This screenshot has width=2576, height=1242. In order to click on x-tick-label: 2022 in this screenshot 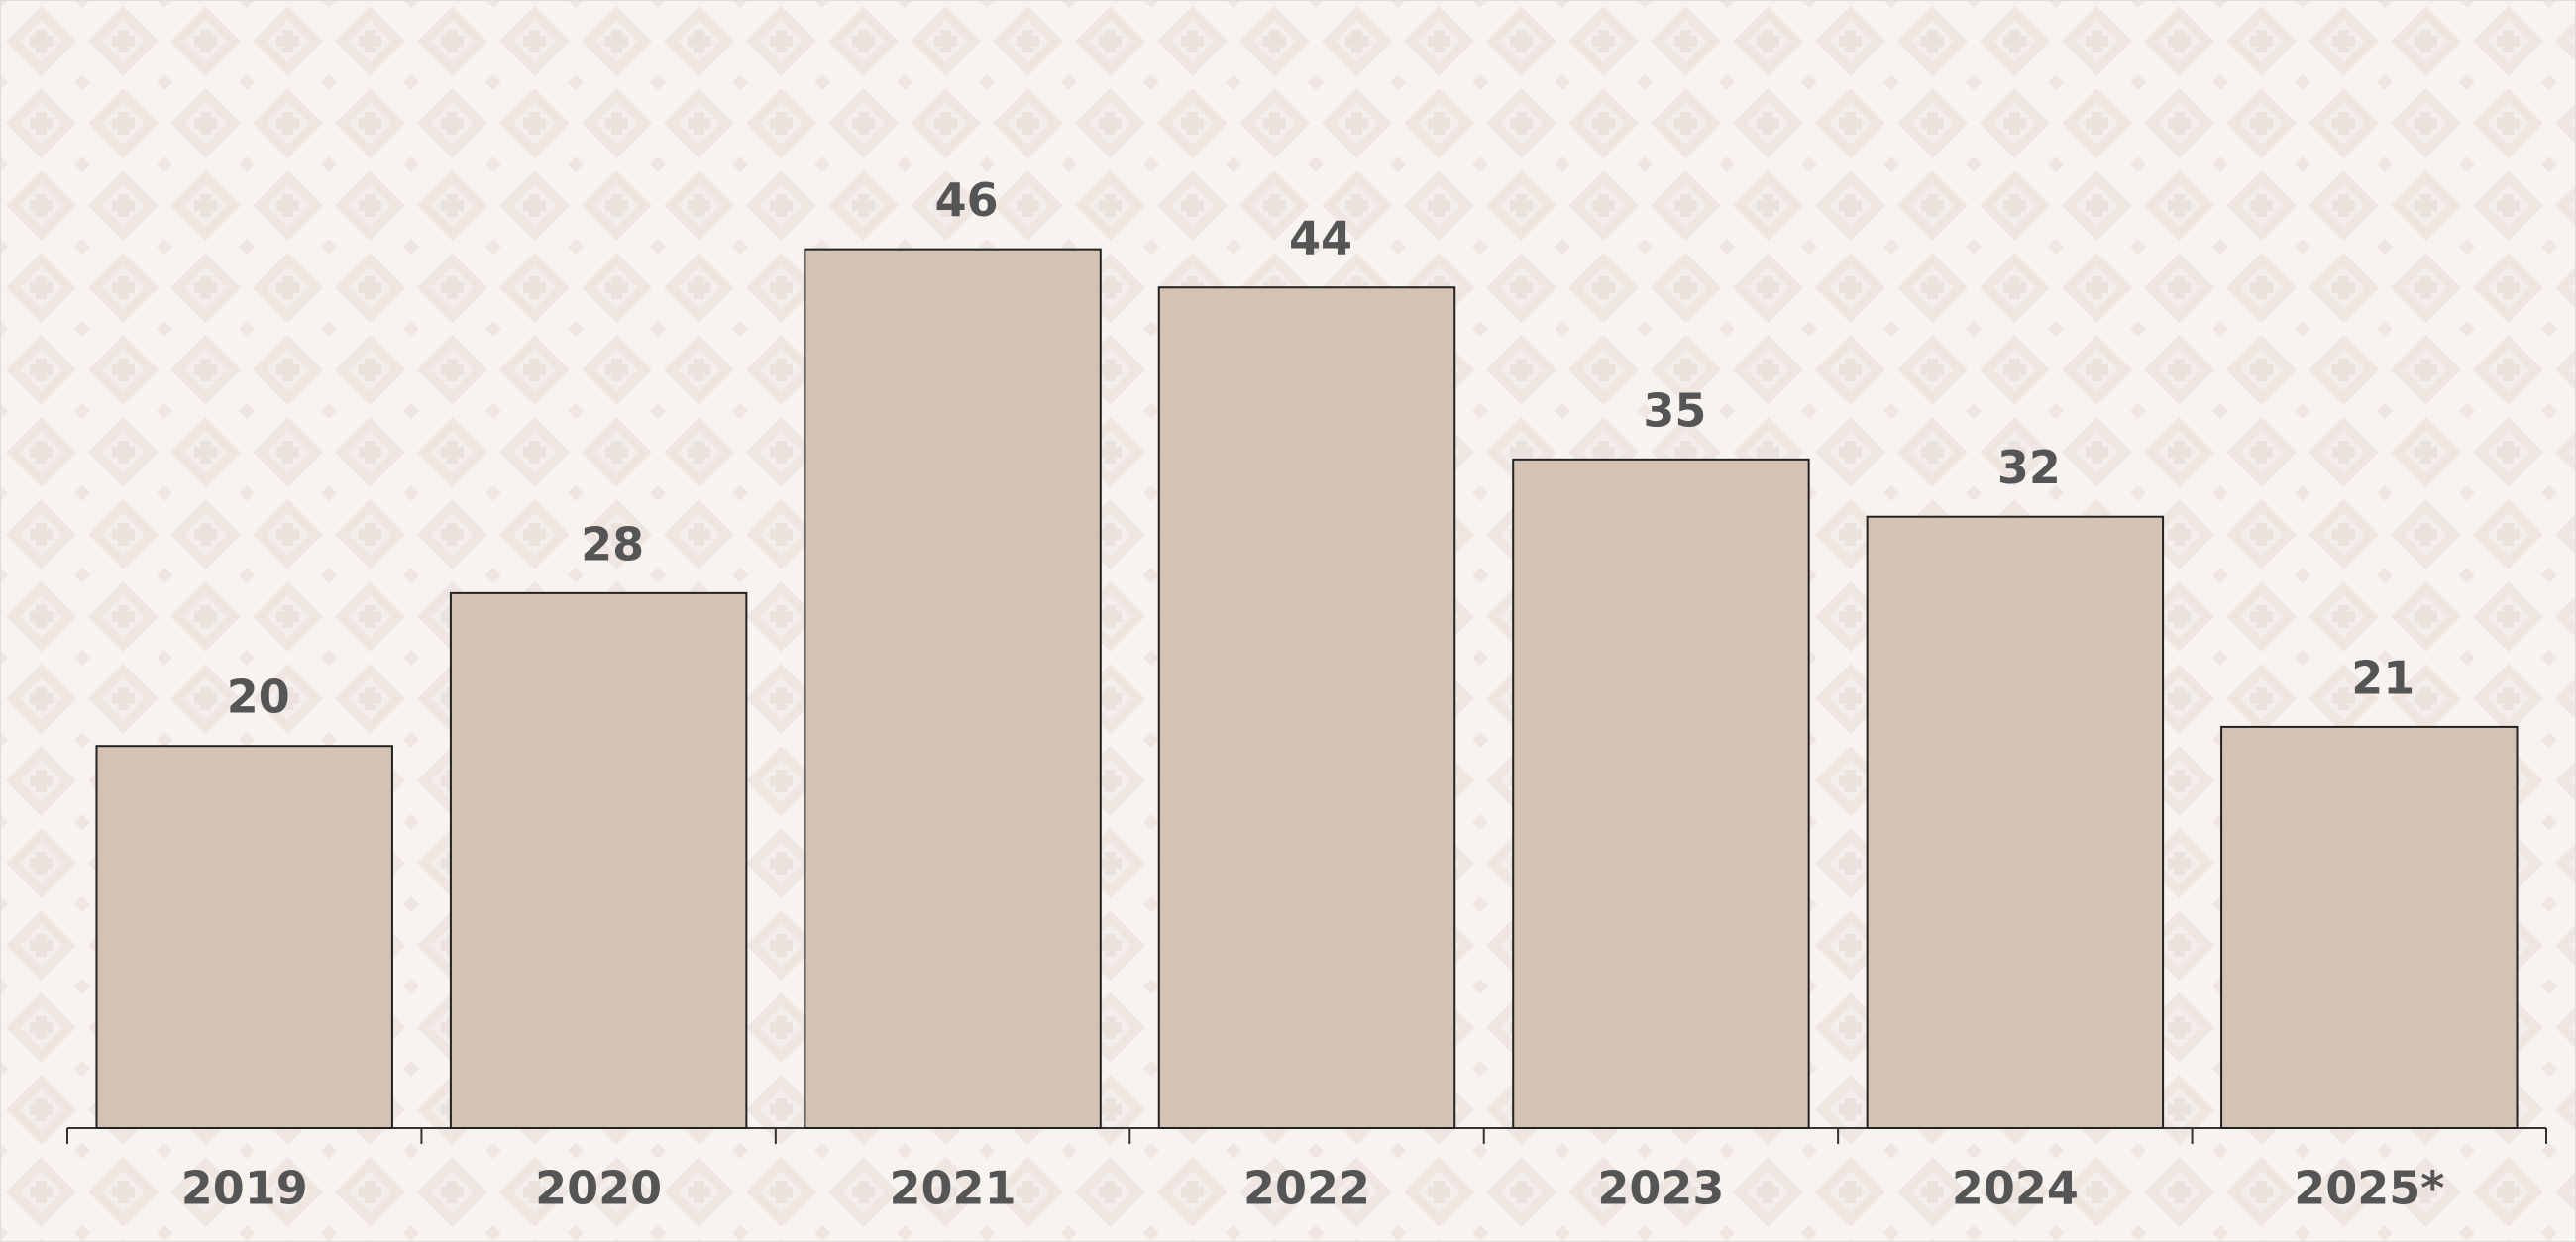, I will do `click(1307, 1188)`.